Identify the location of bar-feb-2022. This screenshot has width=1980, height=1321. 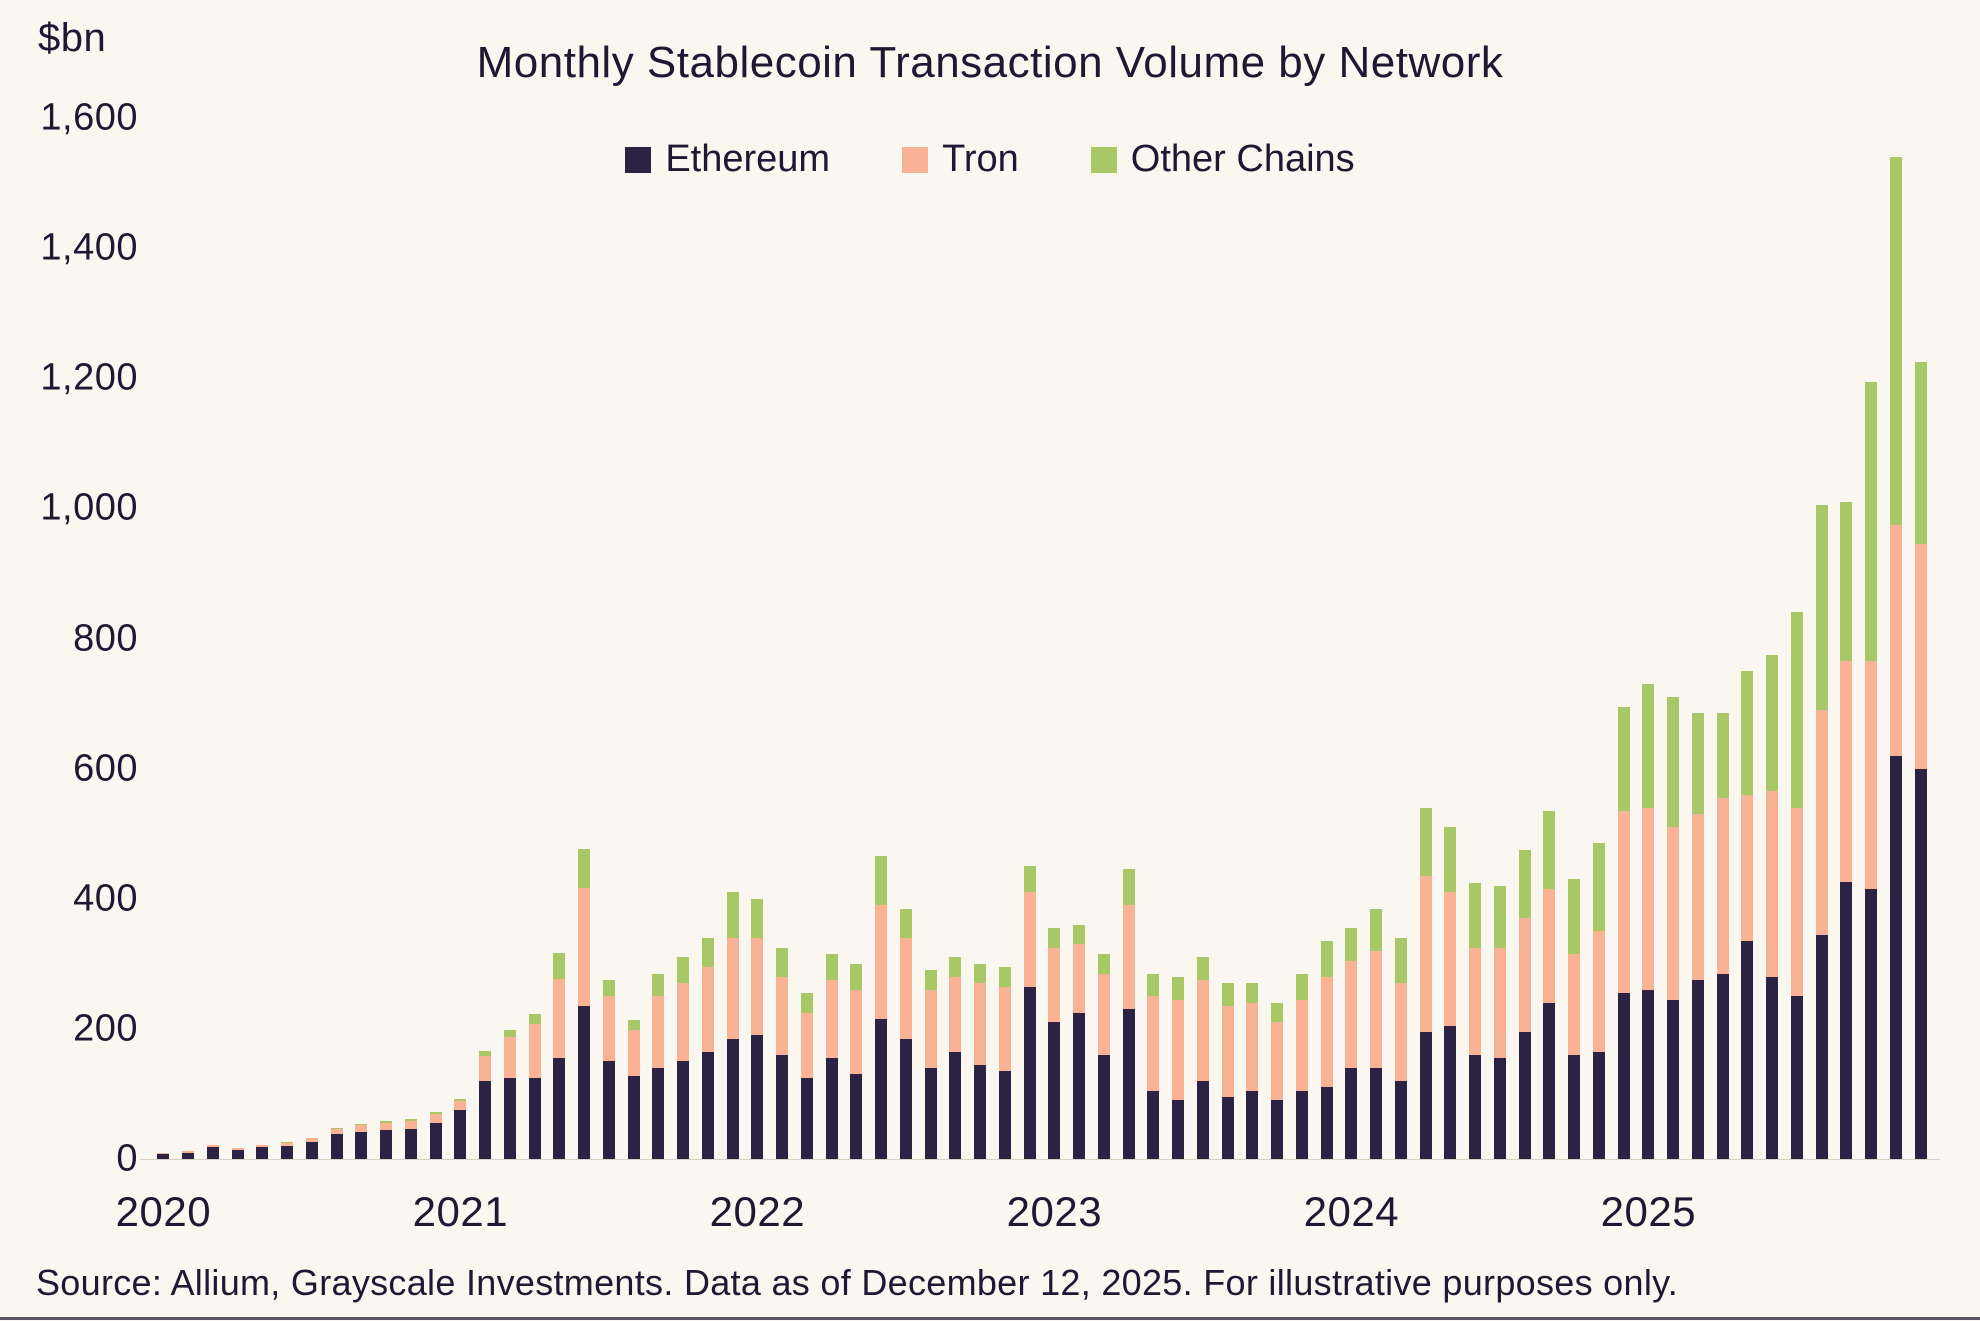
(782, 638).